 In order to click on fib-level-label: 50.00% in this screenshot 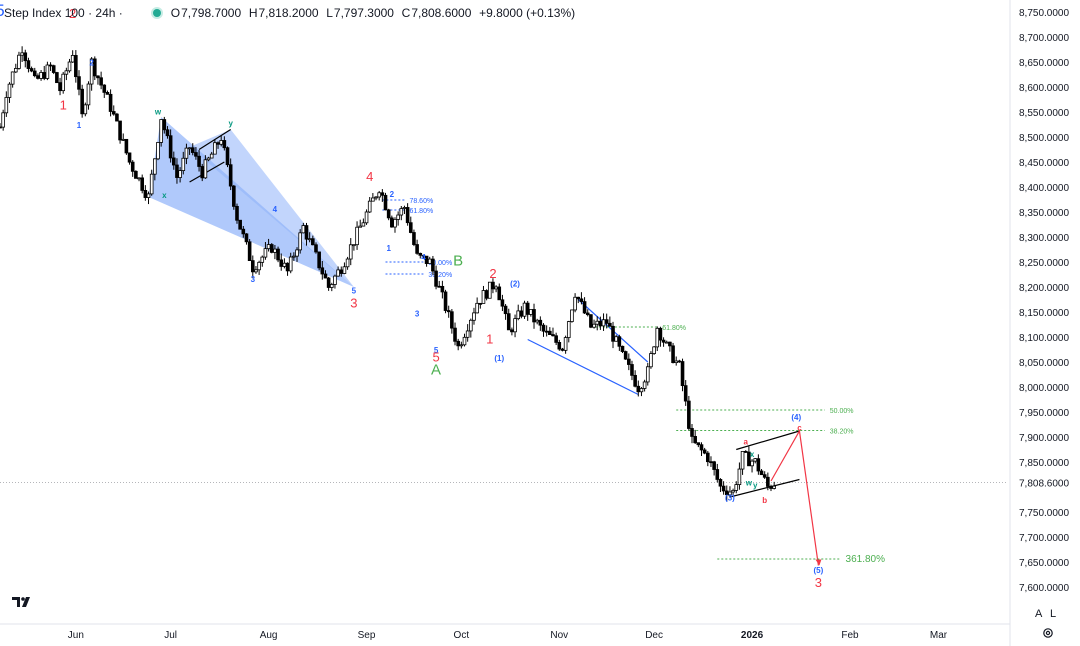, I will do `click(842, 411)`.